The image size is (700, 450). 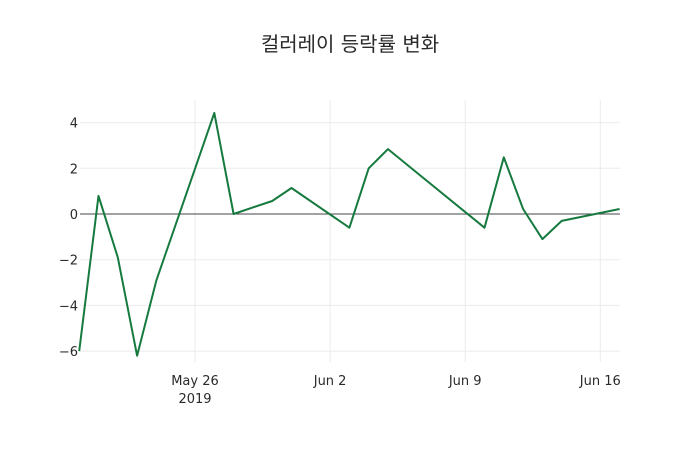 What do you see at coordinates (68, 352) in the screenshot?
I see `y-tick-label: −6` at bounding box center [68, 352].